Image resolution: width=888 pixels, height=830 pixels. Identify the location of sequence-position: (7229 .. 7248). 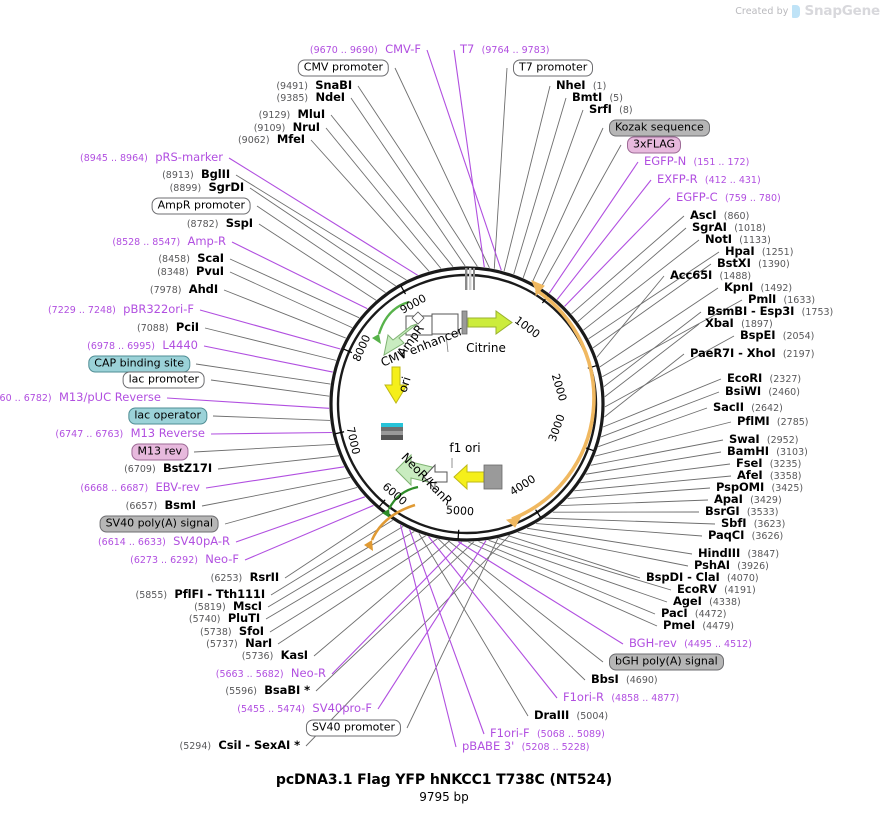
(81, 310).